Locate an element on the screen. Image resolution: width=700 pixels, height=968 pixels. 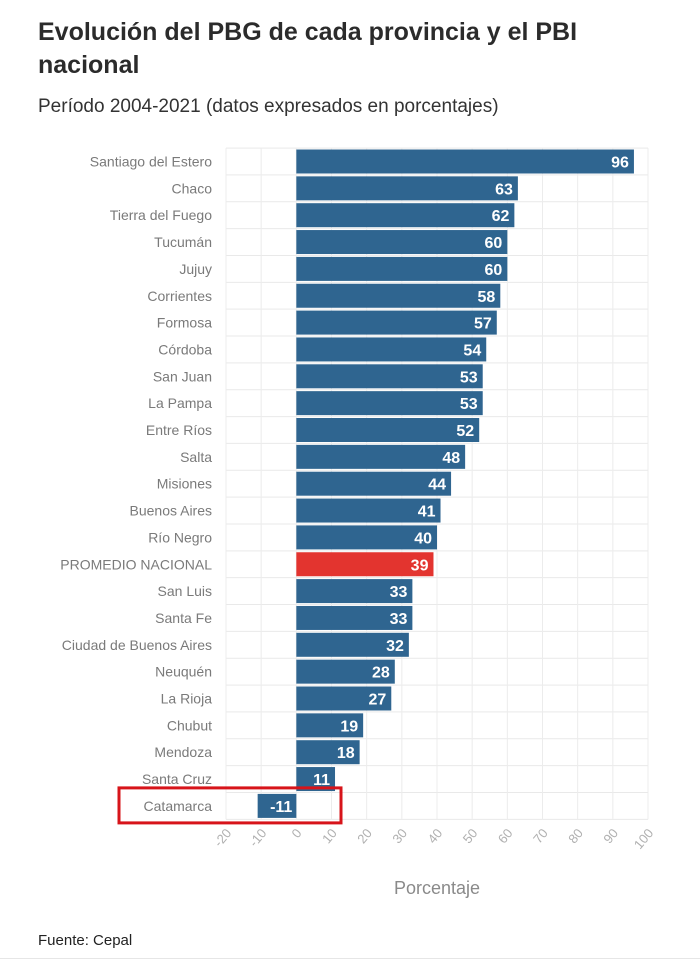
x-tick-label: 50 is located at coordinates (470, 836).